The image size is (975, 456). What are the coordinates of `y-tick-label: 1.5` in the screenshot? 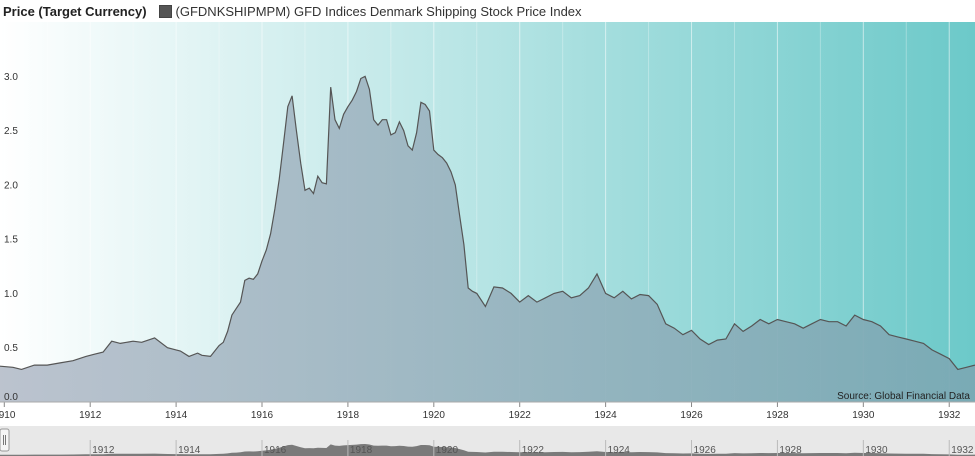 It's located at (11, 240).